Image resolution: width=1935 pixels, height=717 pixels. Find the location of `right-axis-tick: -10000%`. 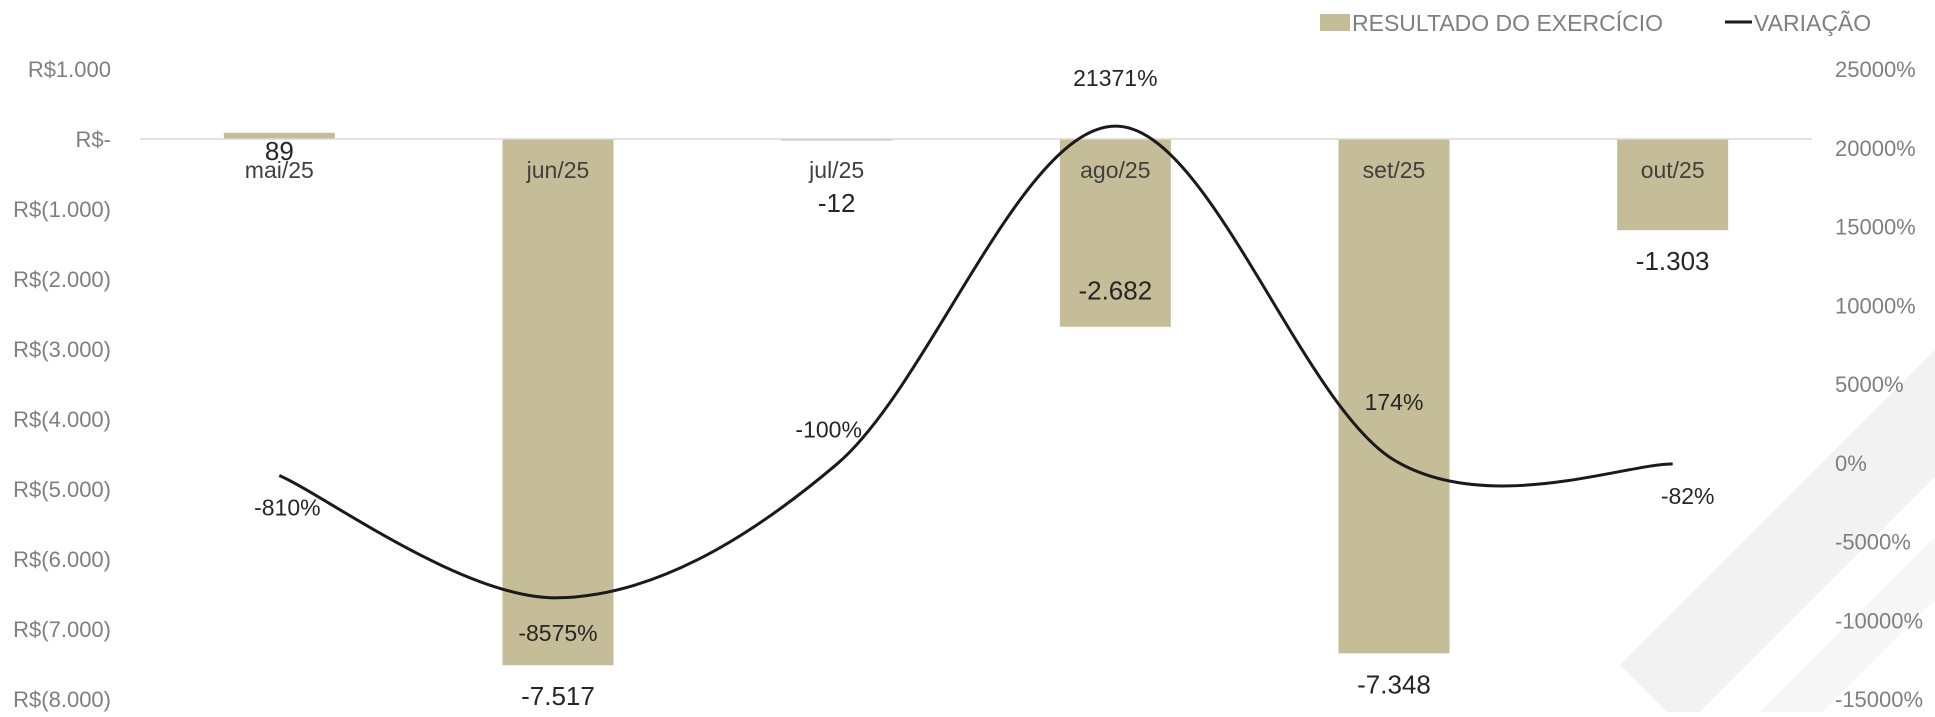

right-axis-tick: -10000% is located at coordinates (1879, 620).